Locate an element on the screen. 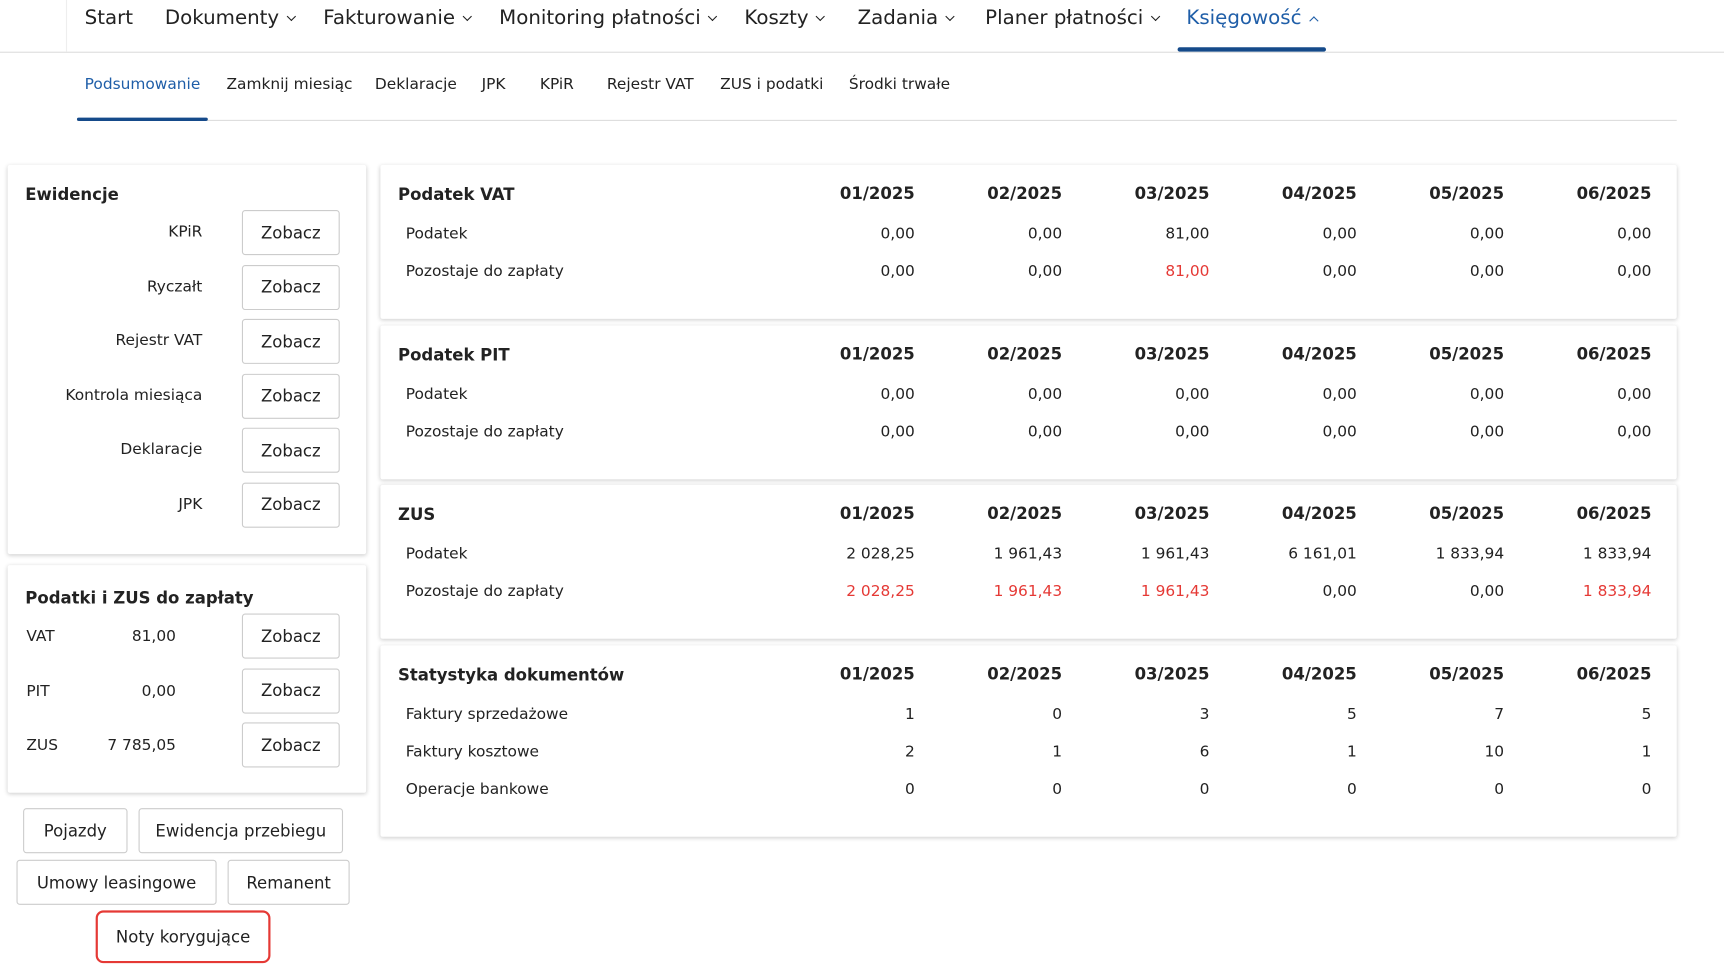 This screenshot has width=1724, height=978. nav-item: Monitoring płatności is located at coordinates (608, 29).